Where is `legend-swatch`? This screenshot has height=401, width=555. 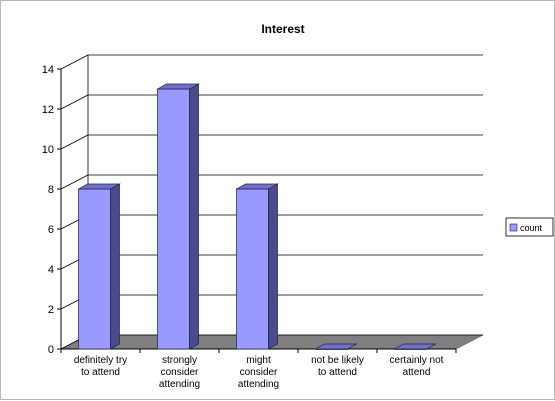
legend-swatch is located at coordinates (513, 227).